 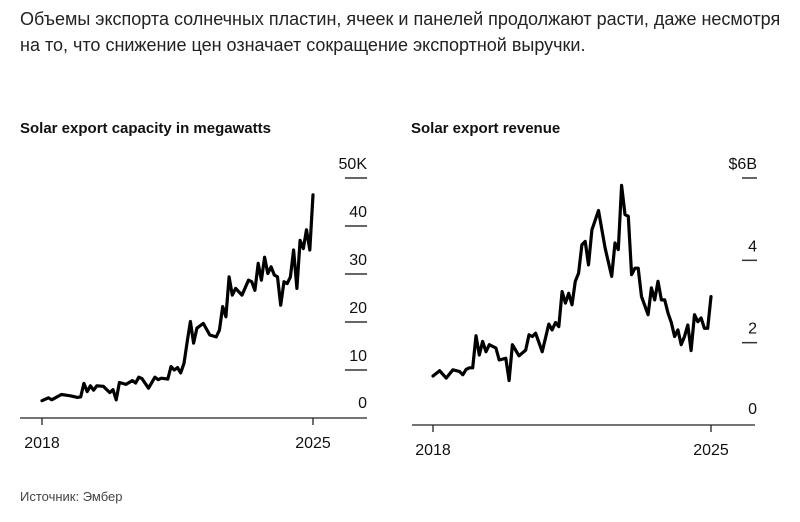 I want to click on y-tick-label: $6B, so click(x=743, y=164).